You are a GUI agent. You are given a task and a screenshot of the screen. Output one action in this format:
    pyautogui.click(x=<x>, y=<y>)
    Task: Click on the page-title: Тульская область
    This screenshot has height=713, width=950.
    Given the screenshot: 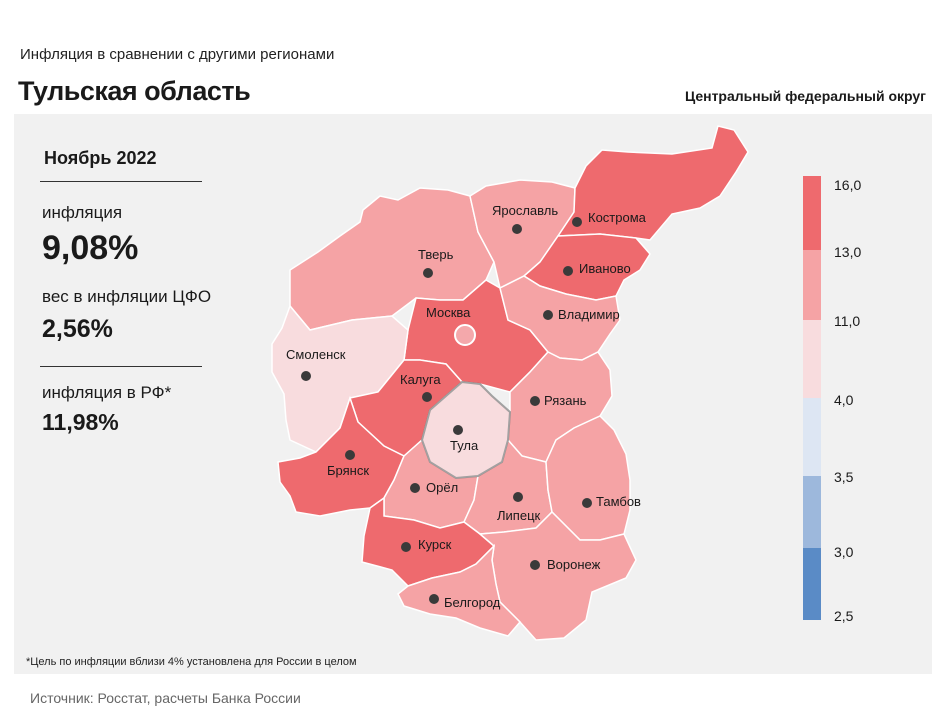 What is the action you would take?
    pyautogui.click(x=134, y=91)
    